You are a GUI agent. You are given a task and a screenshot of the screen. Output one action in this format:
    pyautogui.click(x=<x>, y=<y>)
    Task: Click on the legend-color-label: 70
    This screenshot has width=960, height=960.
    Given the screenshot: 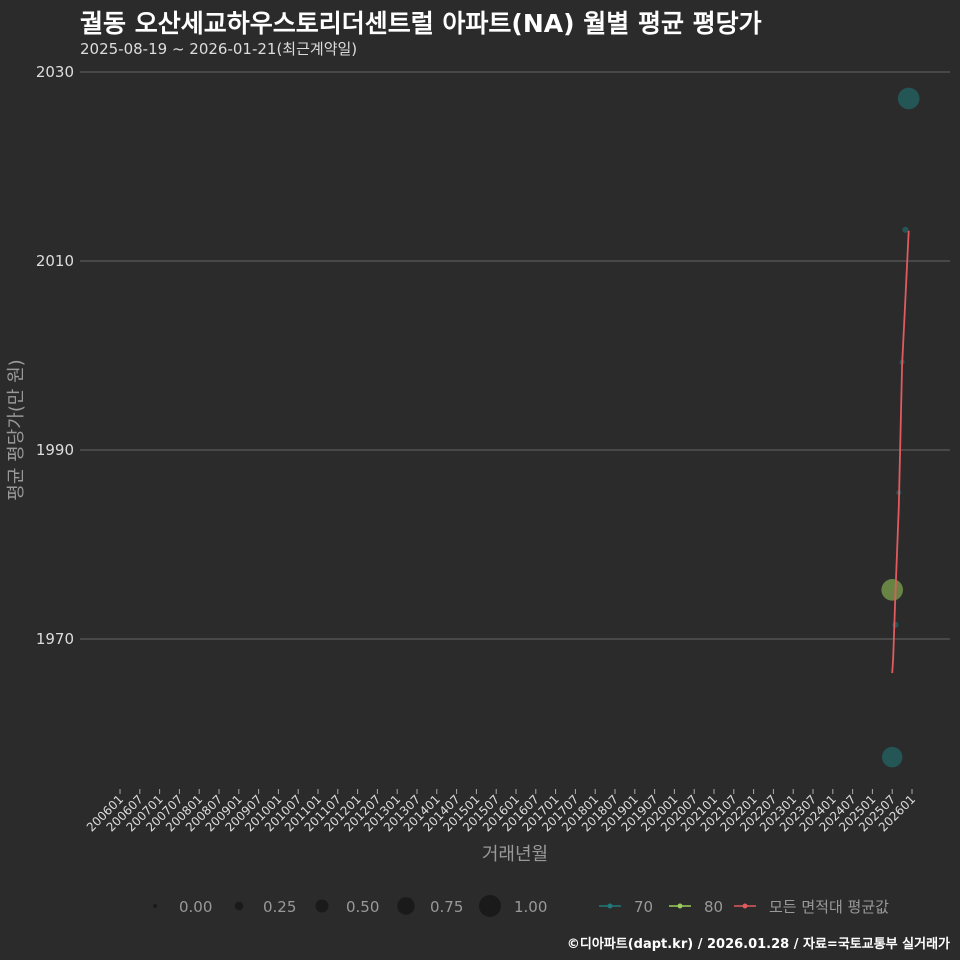 What is the action you would take?
    pyautogui.click(x=643, y=907)
    